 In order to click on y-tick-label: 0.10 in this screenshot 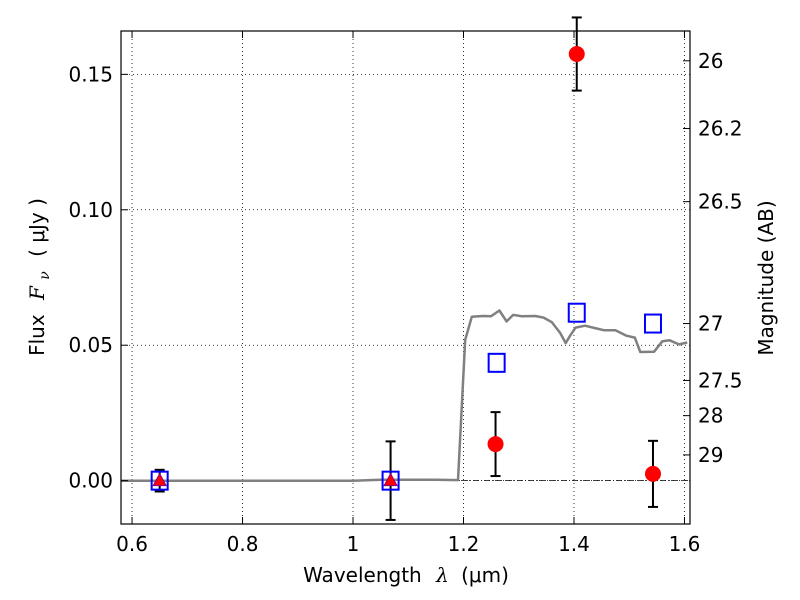, I will do `click(90, 210)`.